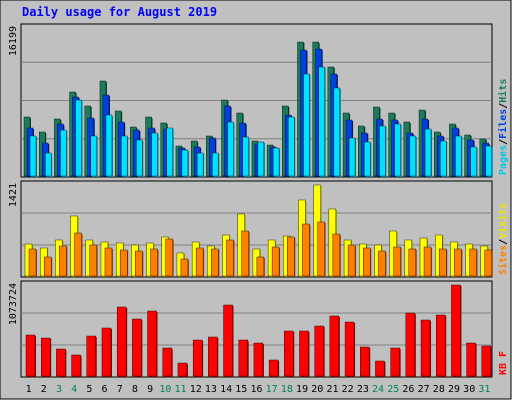 The height and width of the screenshot is (400, 512). What do you see at coordinates (469, 389) in the screenshot?
I see `x-tick-label-30: 30` at bounding box center [469, 389].